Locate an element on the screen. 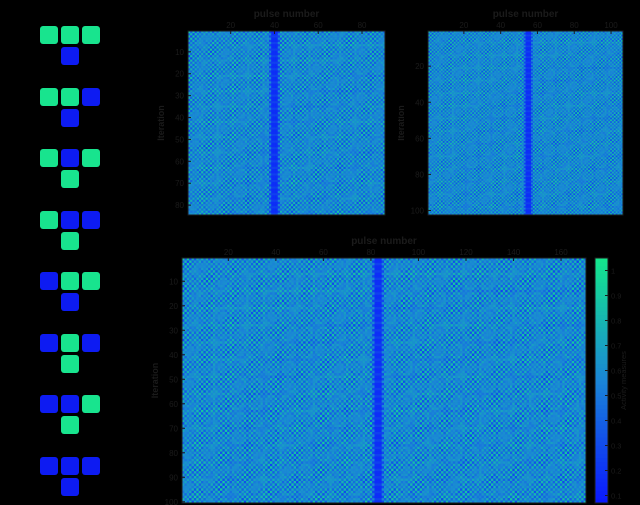 This screenshot has height=505, width=640. tetromino-config is located at coordinates (70, 107).